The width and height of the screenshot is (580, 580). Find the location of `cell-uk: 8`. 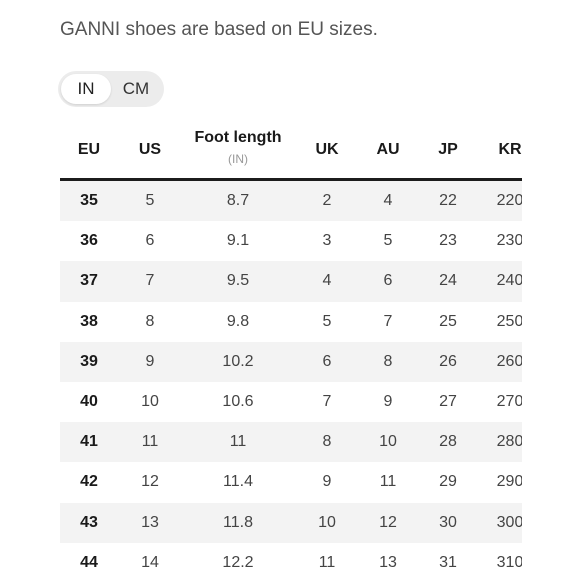

cell-uk: 8 is located at coordinates (327, 442).